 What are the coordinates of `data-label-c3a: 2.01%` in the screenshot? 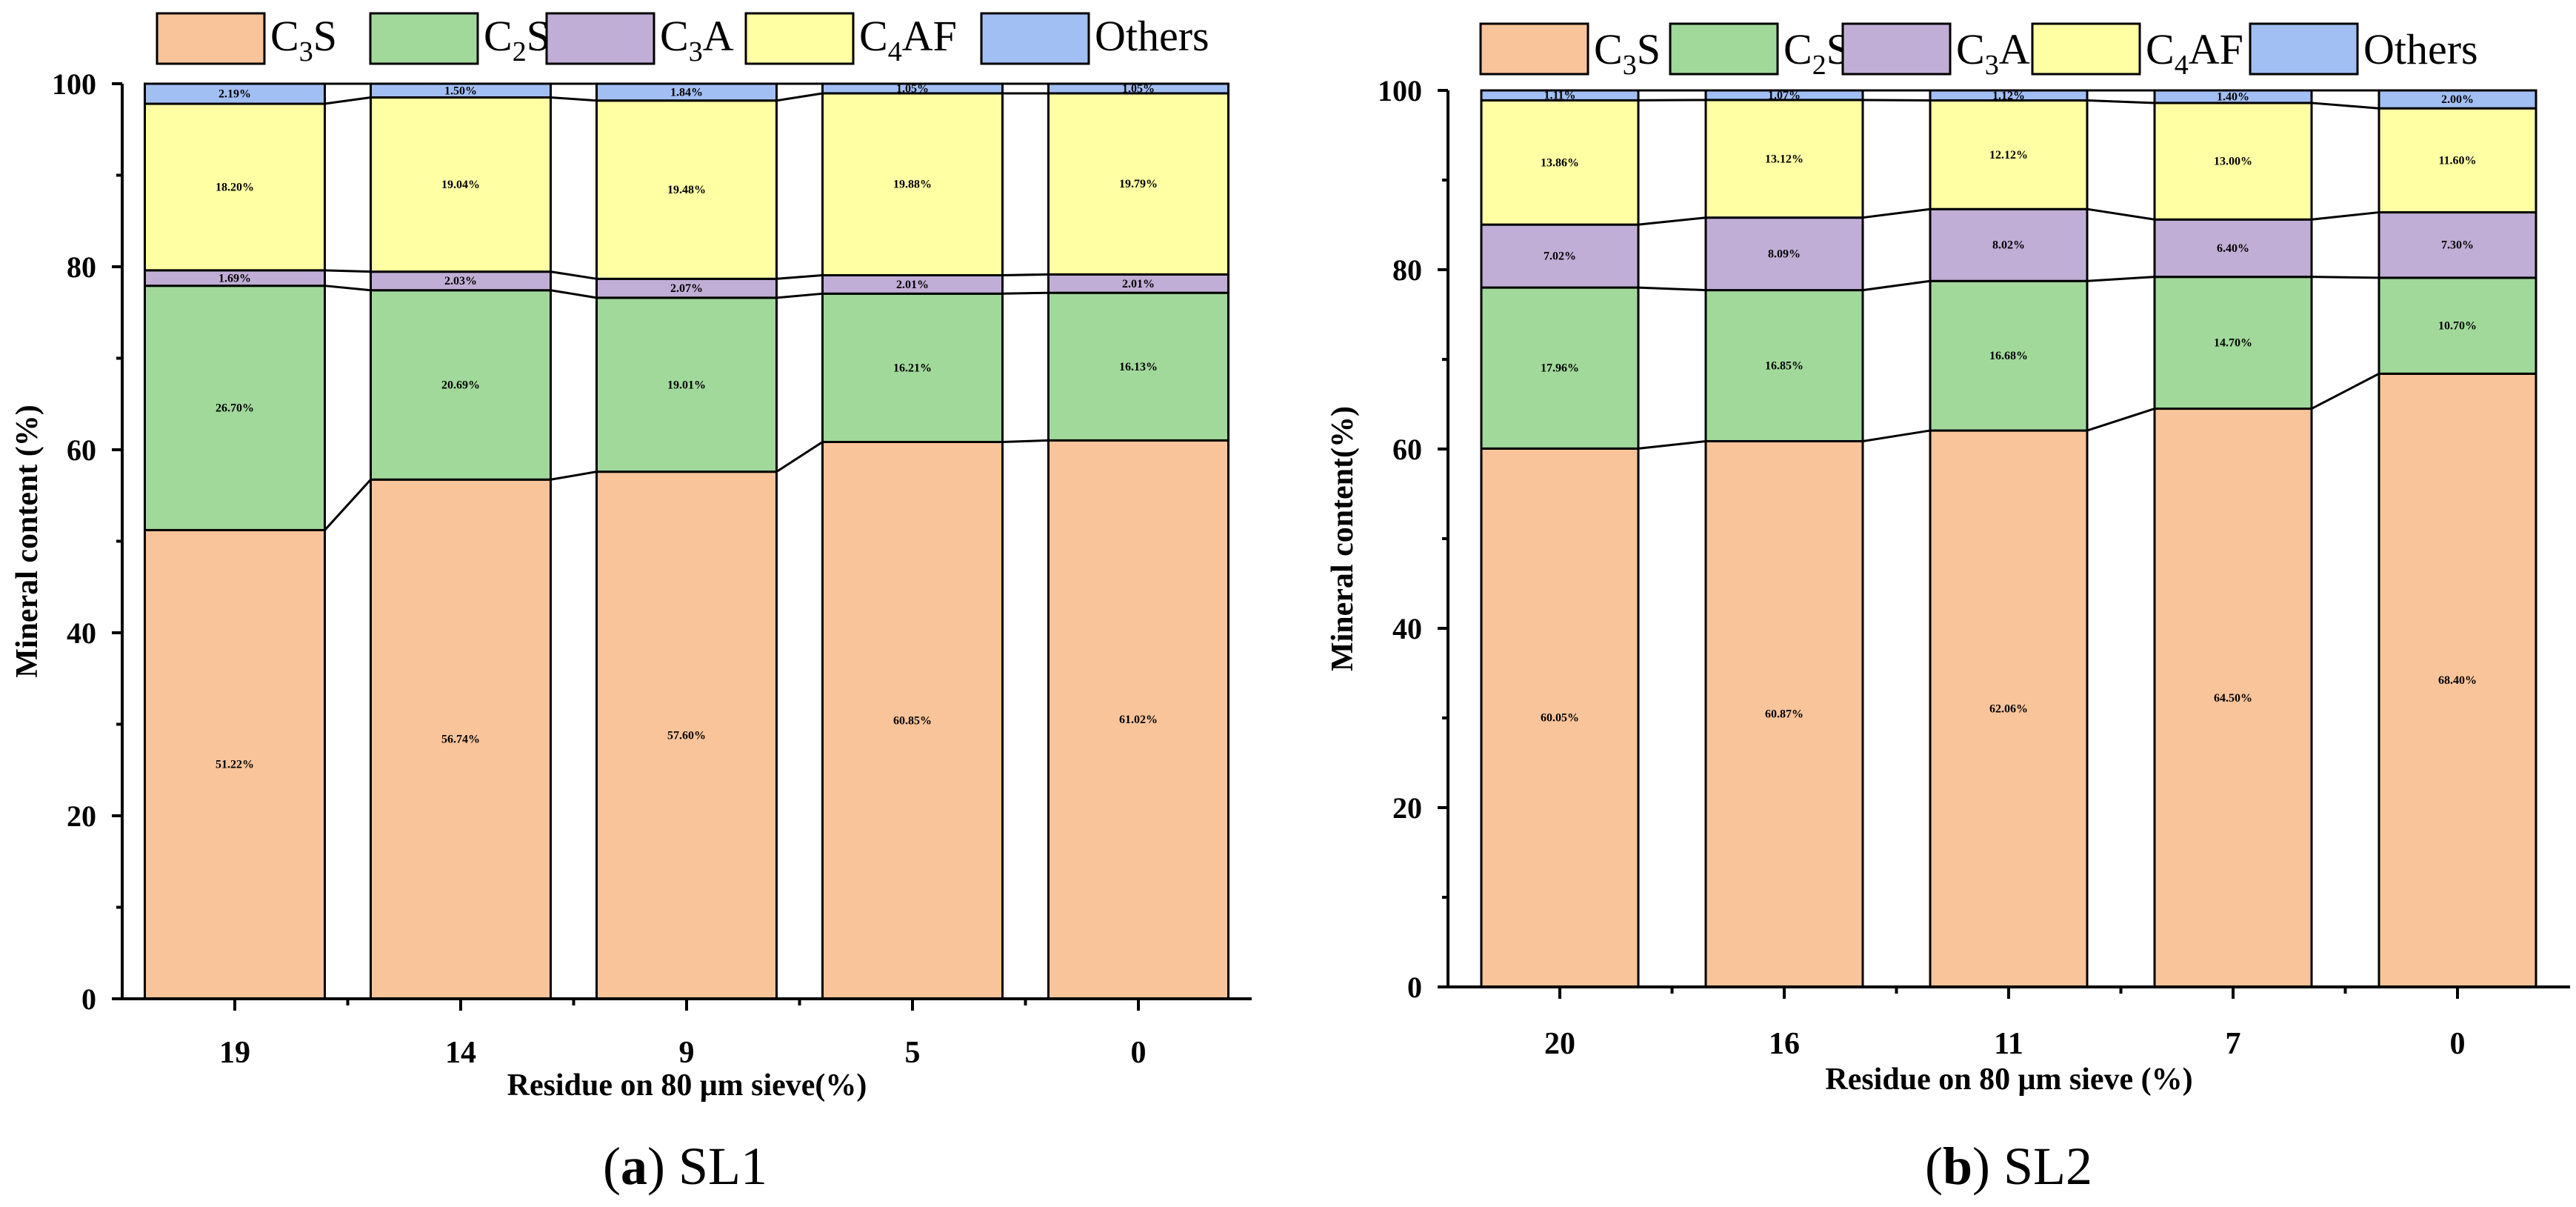 It's located at (912, 285).